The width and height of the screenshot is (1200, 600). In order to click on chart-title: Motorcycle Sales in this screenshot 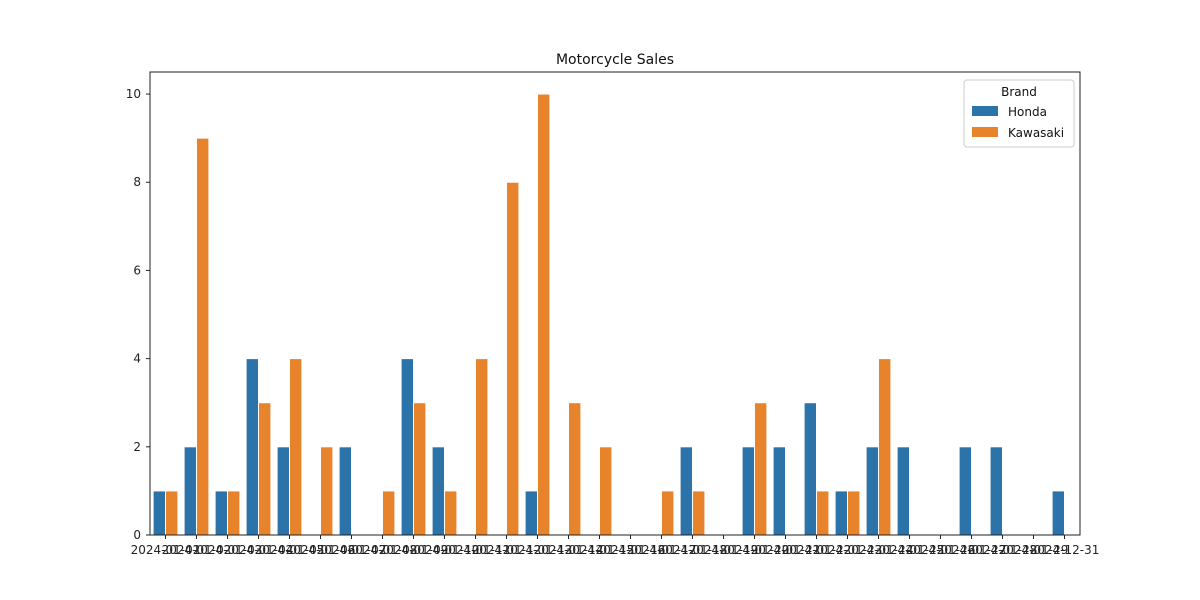, I will do `click(615, 60)`.